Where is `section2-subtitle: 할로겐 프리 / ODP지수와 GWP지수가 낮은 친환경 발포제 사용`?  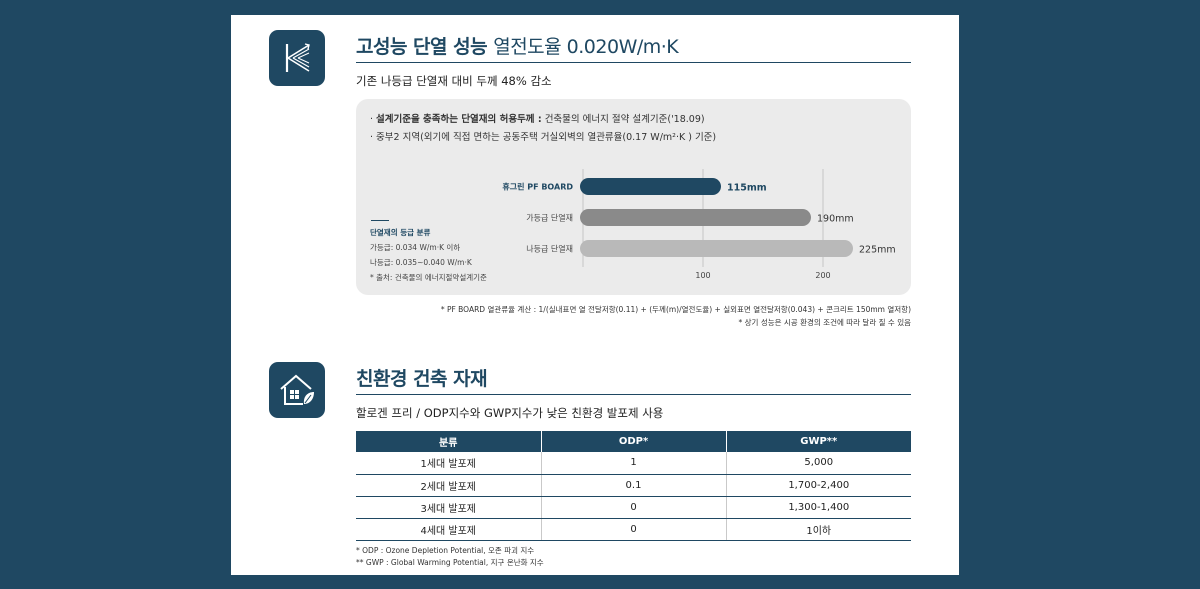 section2-subtitle: 할로겐 프리 / ODP지수와 GWP지수가 낮은 친환경 발포제 사용 is located at coordinates (510, 413).